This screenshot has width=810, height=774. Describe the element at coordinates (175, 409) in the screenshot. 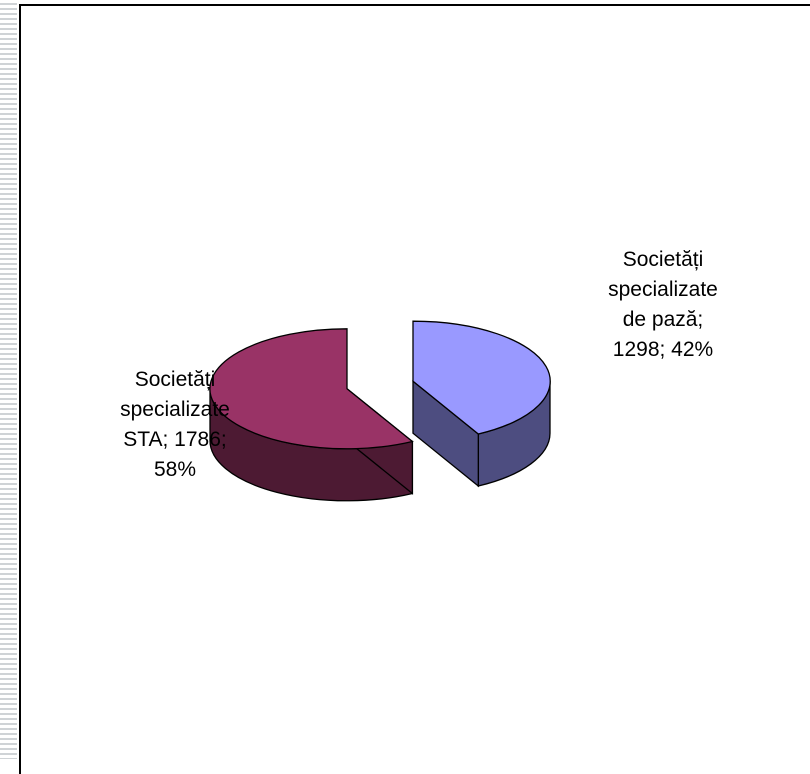

I see `data-label-sta-line-2: specializate` at that location.